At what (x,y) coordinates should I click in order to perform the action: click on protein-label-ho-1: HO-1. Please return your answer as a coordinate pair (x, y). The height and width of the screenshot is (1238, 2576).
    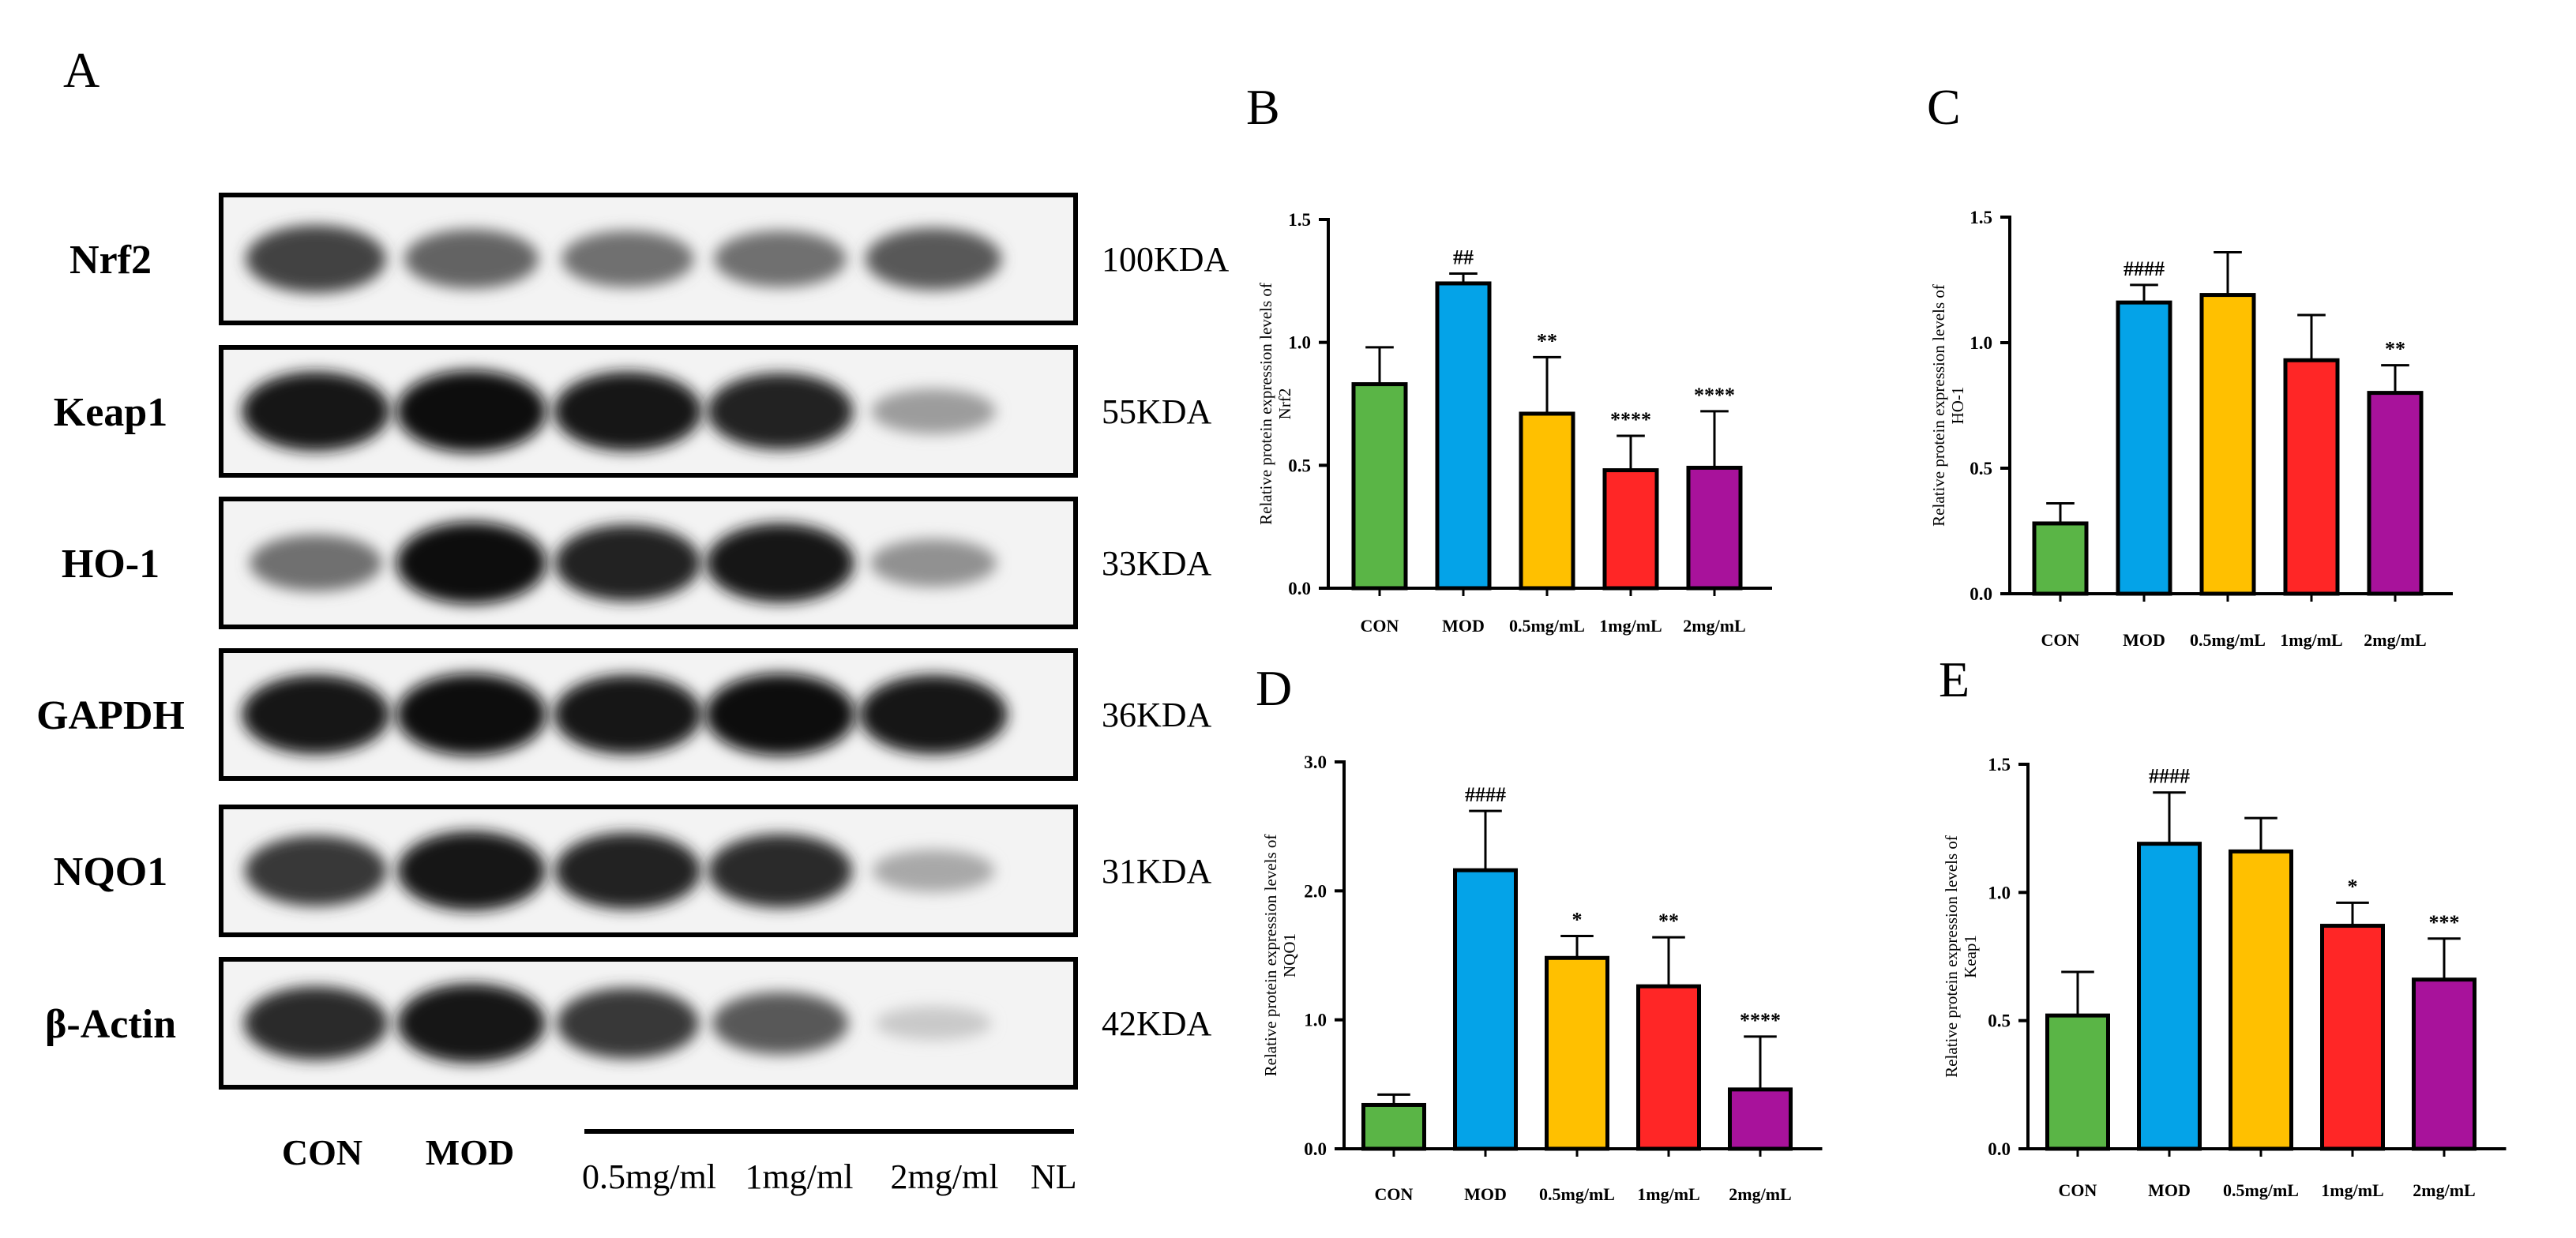
    Looking at the image, I should click on (111, 565).